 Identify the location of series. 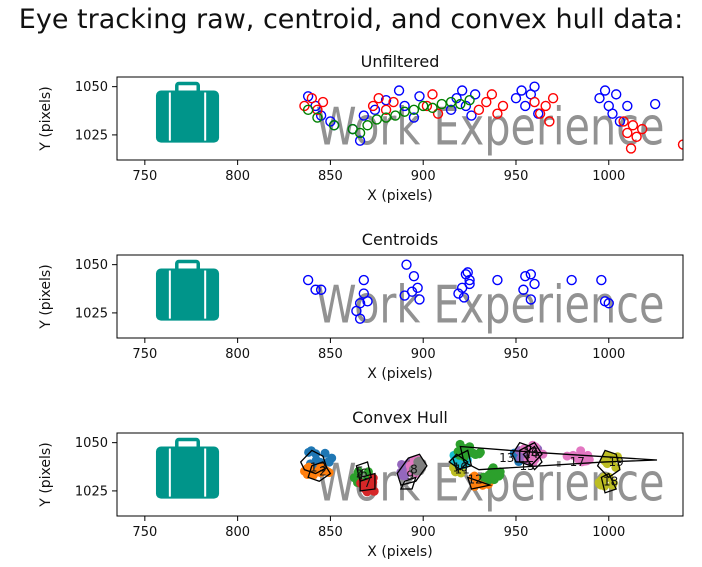
(491, 121).